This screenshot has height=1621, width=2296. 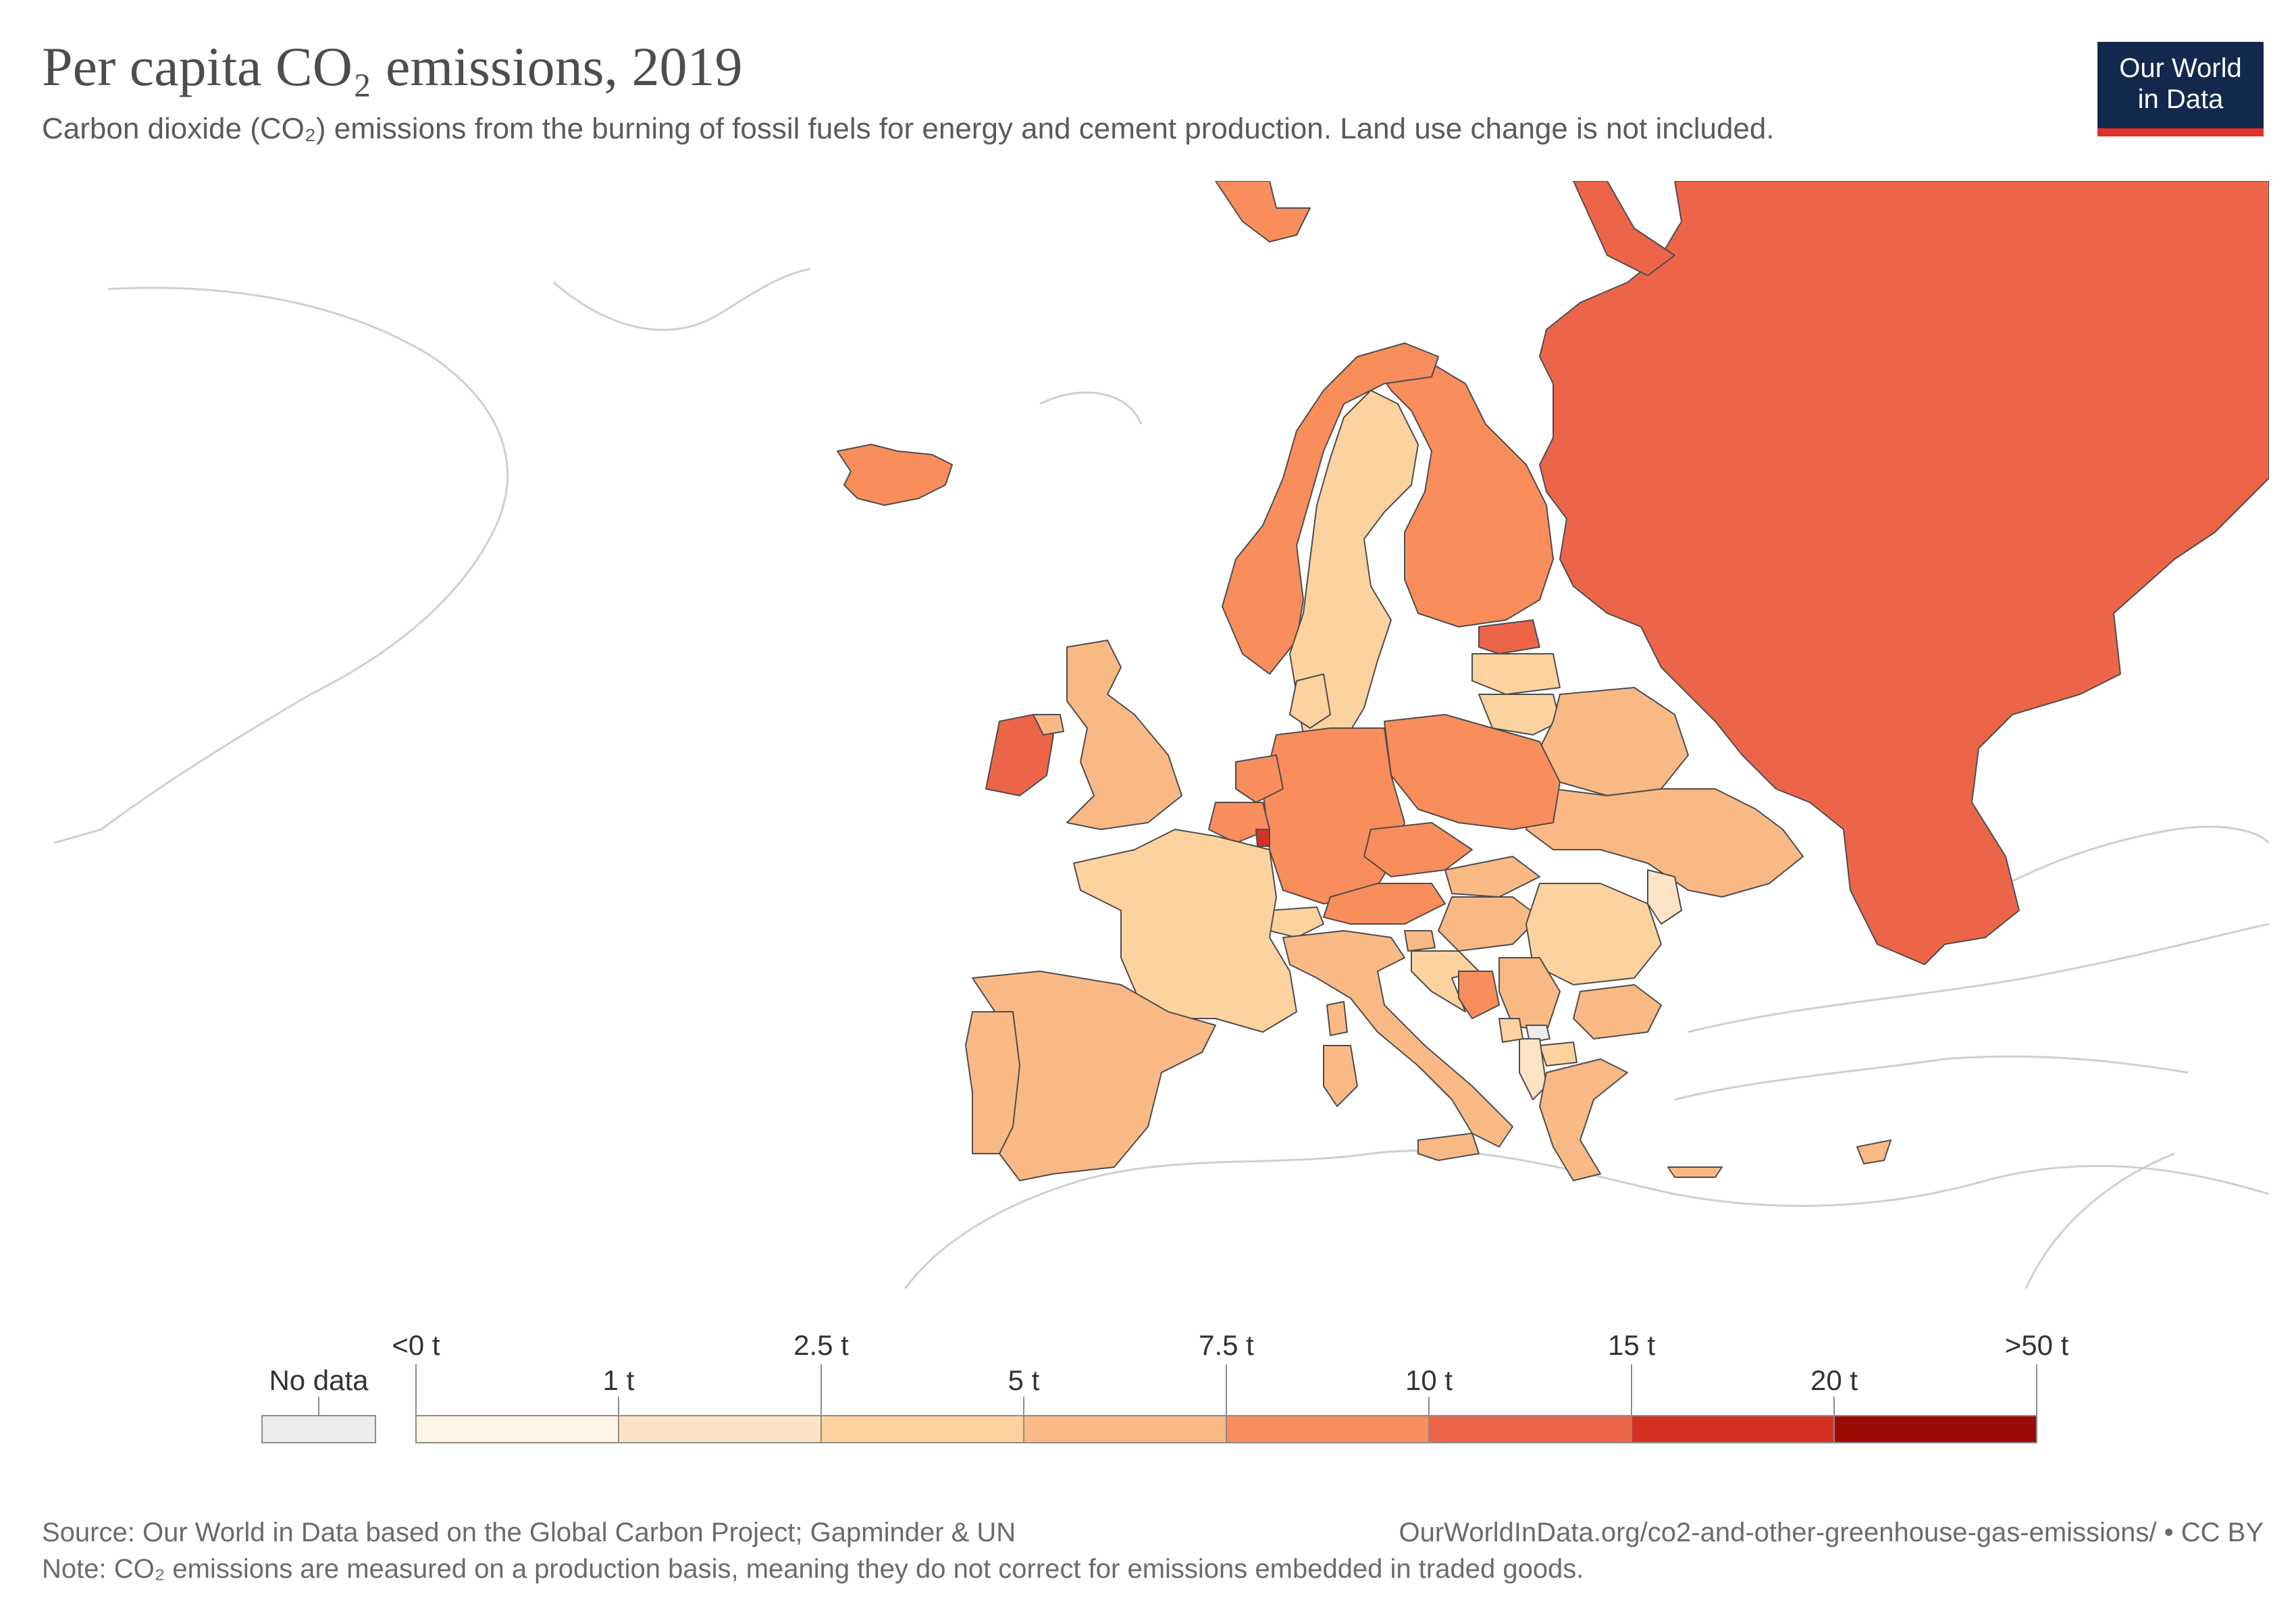 What do you see at coordinates (1617, 1011) in the screenshot?
I see `bulgaria-region` at bounding box center [1617, 1011].